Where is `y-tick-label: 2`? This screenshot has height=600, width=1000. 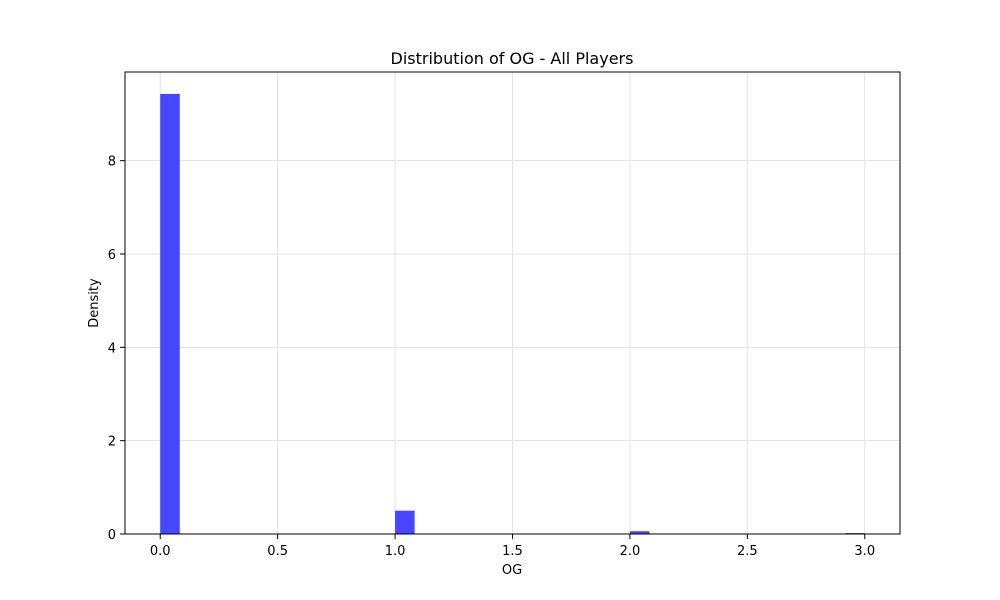 y-tick-label: 2 is located at coordinates (112, 442).